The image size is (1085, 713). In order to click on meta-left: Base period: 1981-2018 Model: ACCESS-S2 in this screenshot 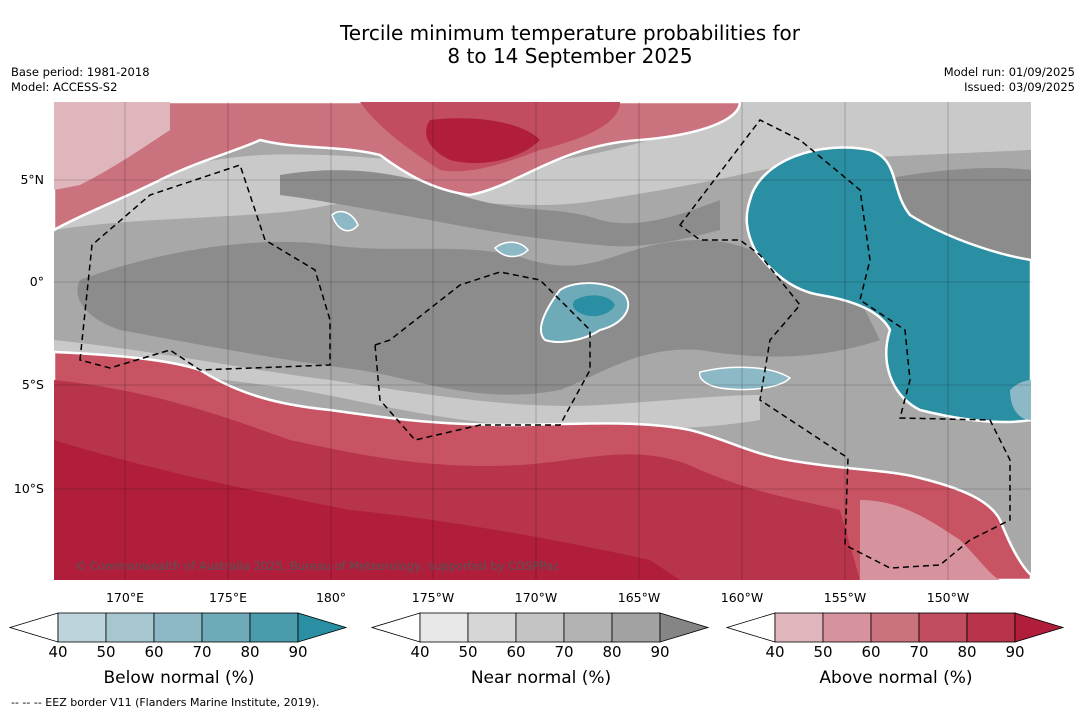, I will do `click(80, 80)`.